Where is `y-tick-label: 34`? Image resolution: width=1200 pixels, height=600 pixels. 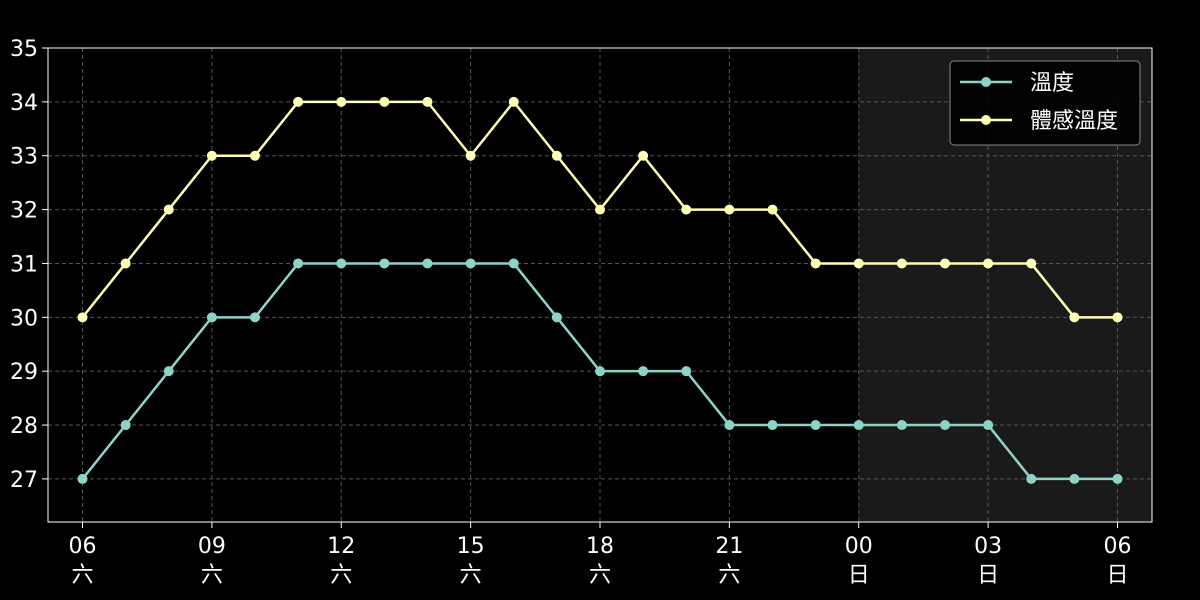 y-tick-label: 34 is located at coordinates (24, 103).